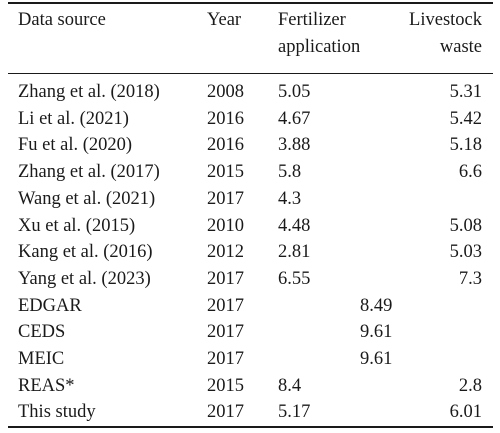 This screenshot has width=500, height=433. What do you see at coordinates (465, 92) in the screenshot?
I see `cell-livestock: 5.31` at bounding box center [465, 92].